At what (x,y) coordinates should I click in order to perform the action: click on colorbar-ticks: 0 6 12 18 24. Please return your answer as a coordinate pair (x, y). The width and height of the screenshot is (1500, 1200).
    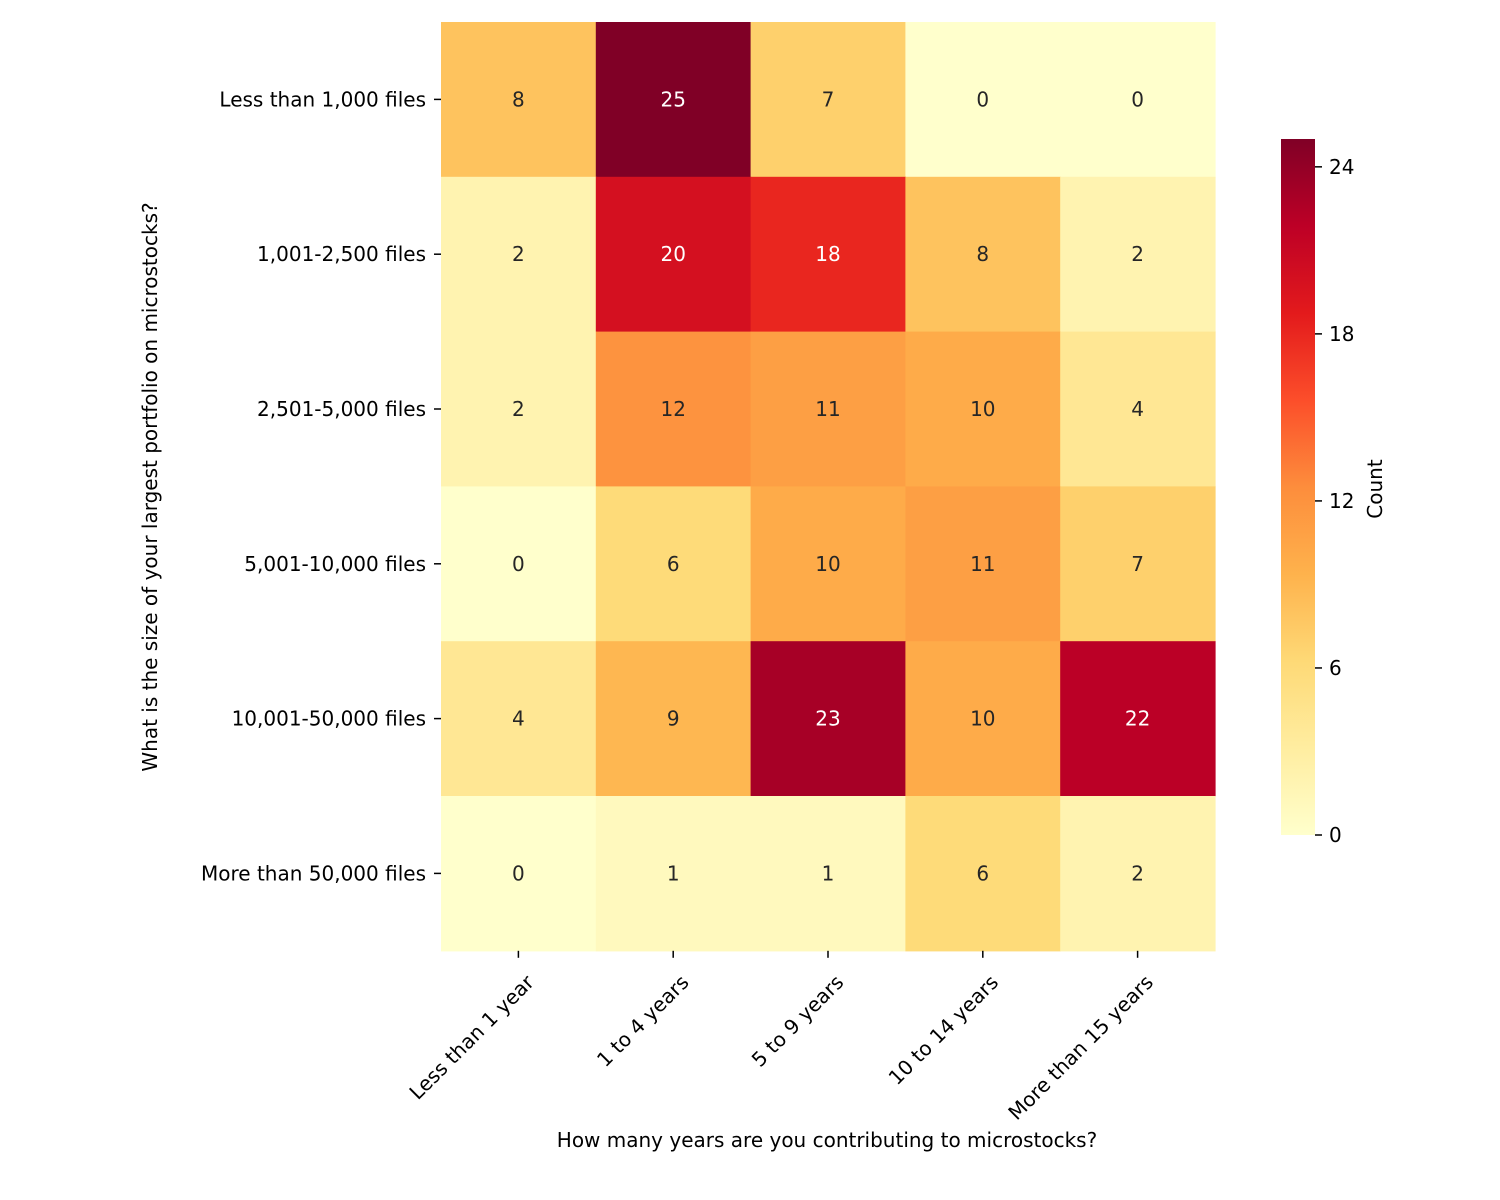
    Looking at the image, I should click on (1334, 501).